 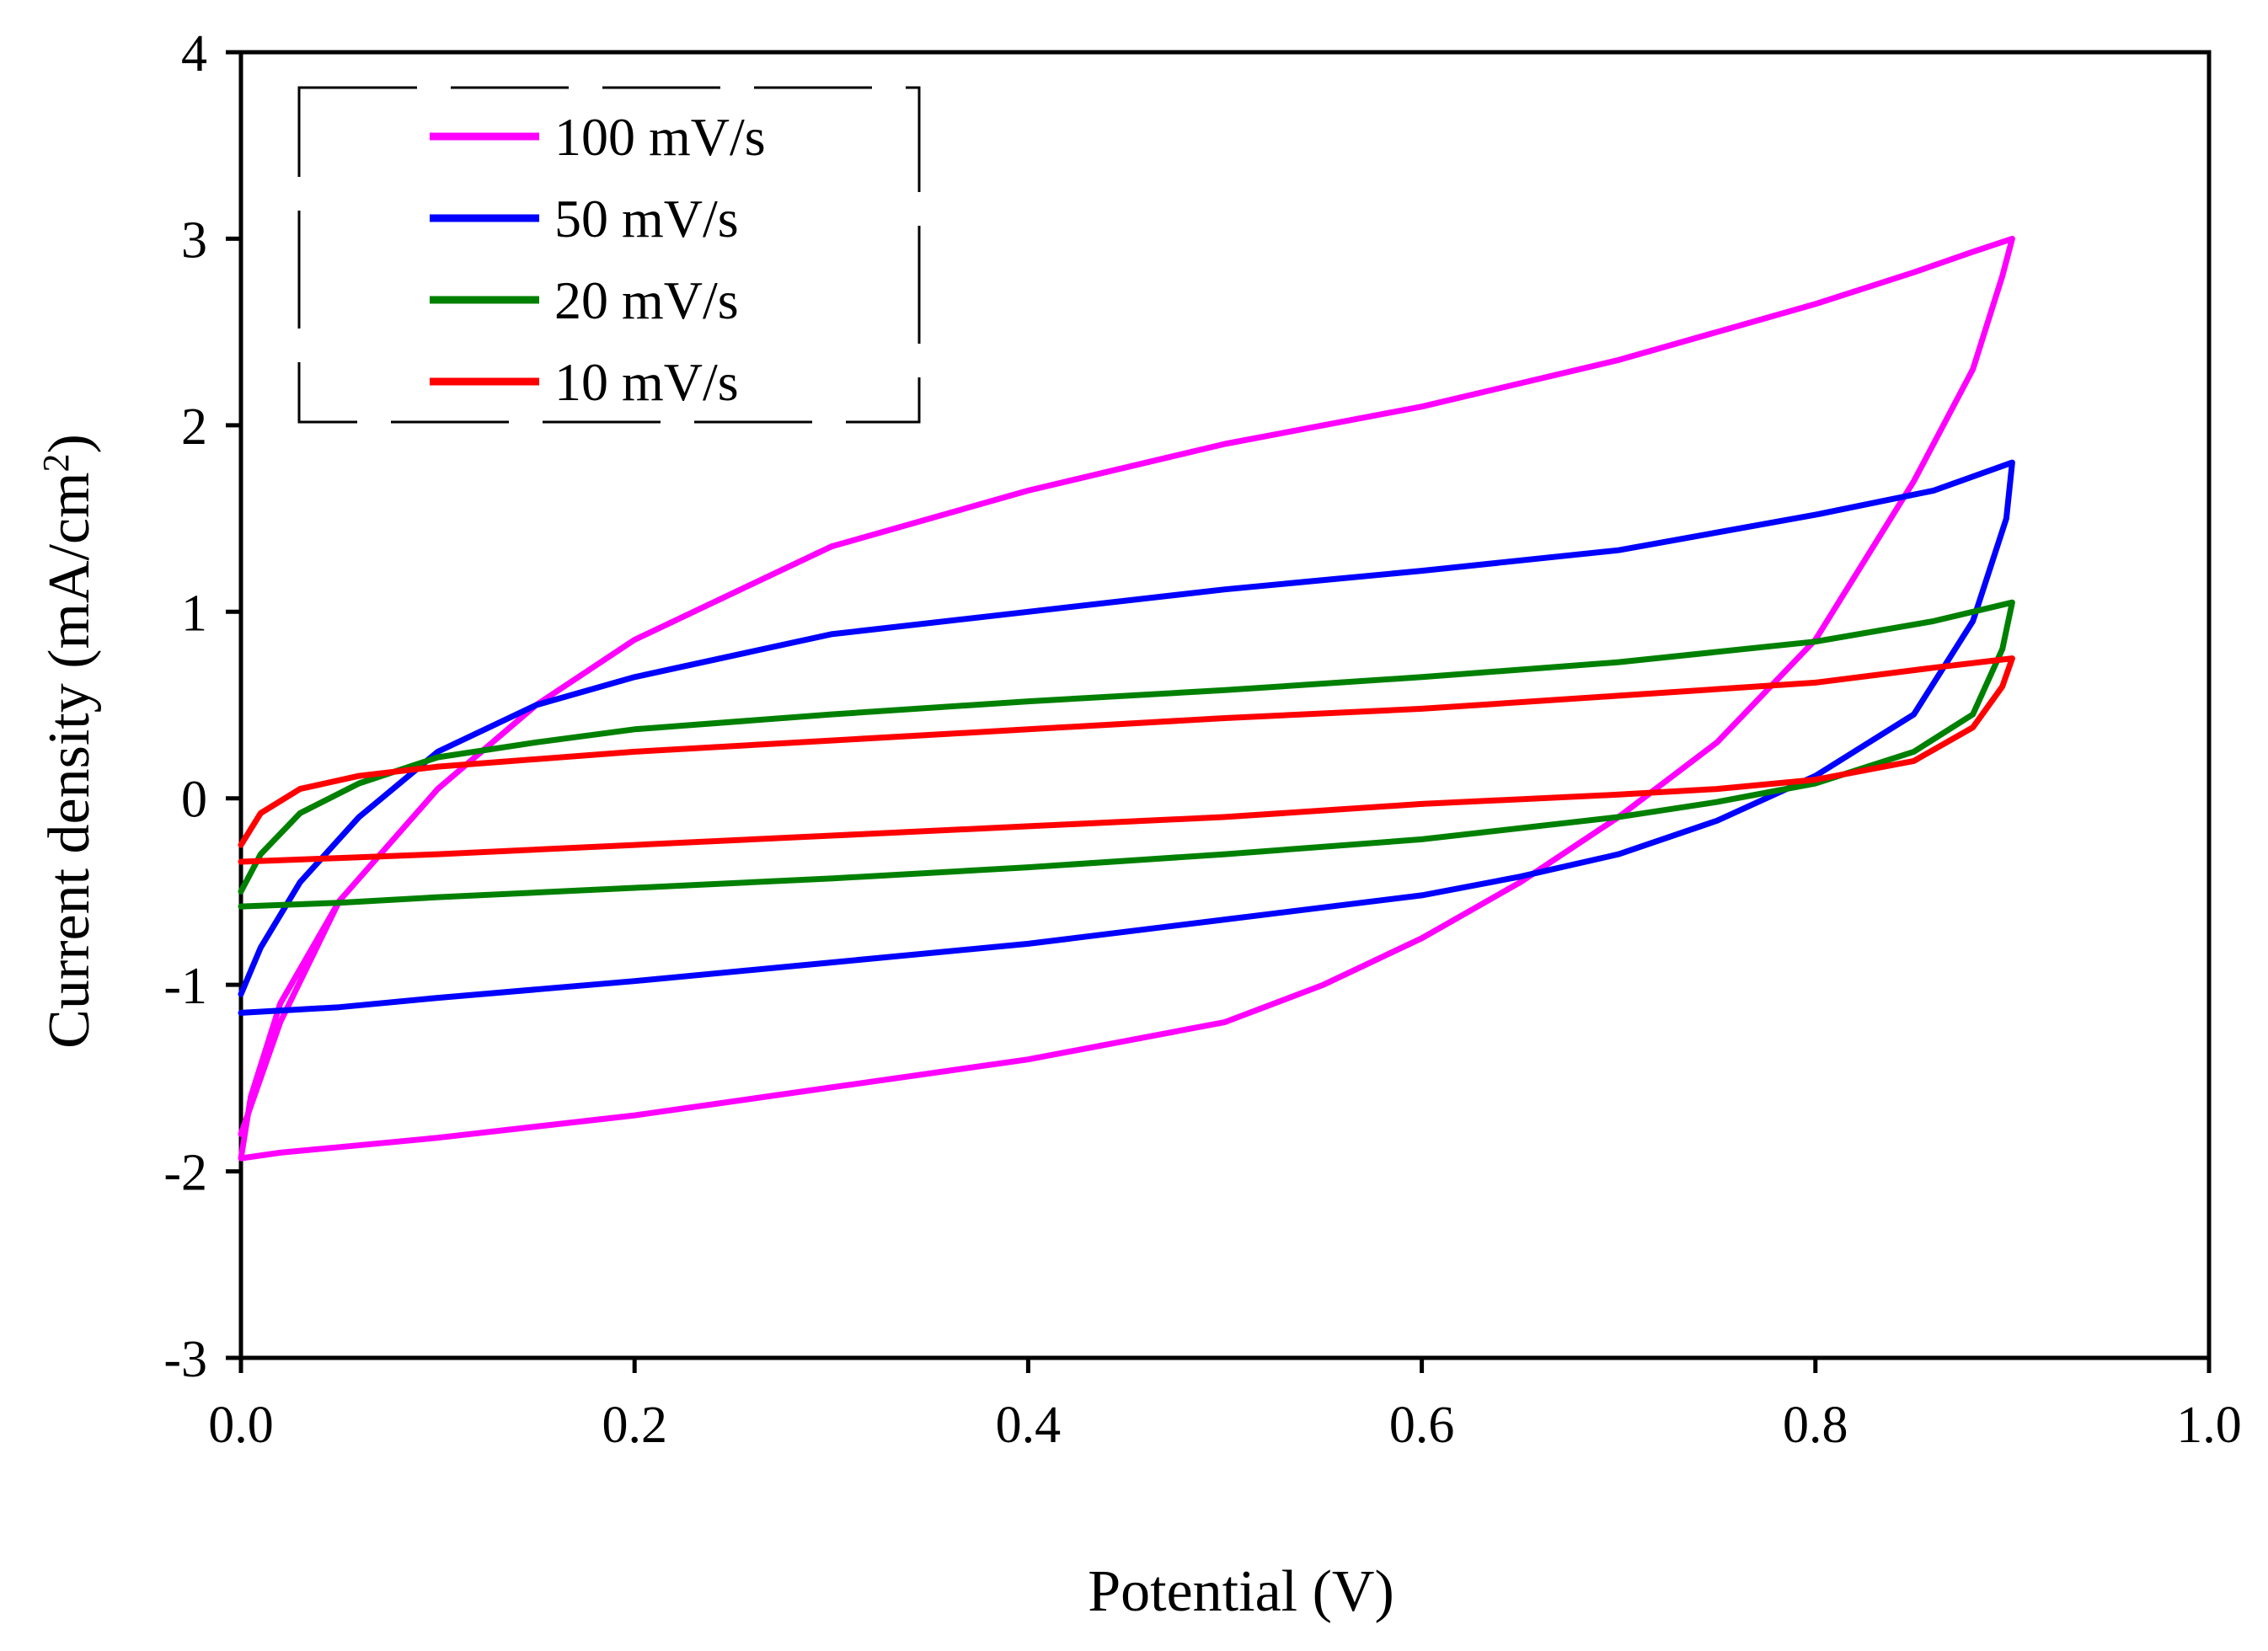 What do you see at coordinates (241, 1425) in the screenshot?
I see `x-tick-label: 0.0` at bounding box center [241, 1425].